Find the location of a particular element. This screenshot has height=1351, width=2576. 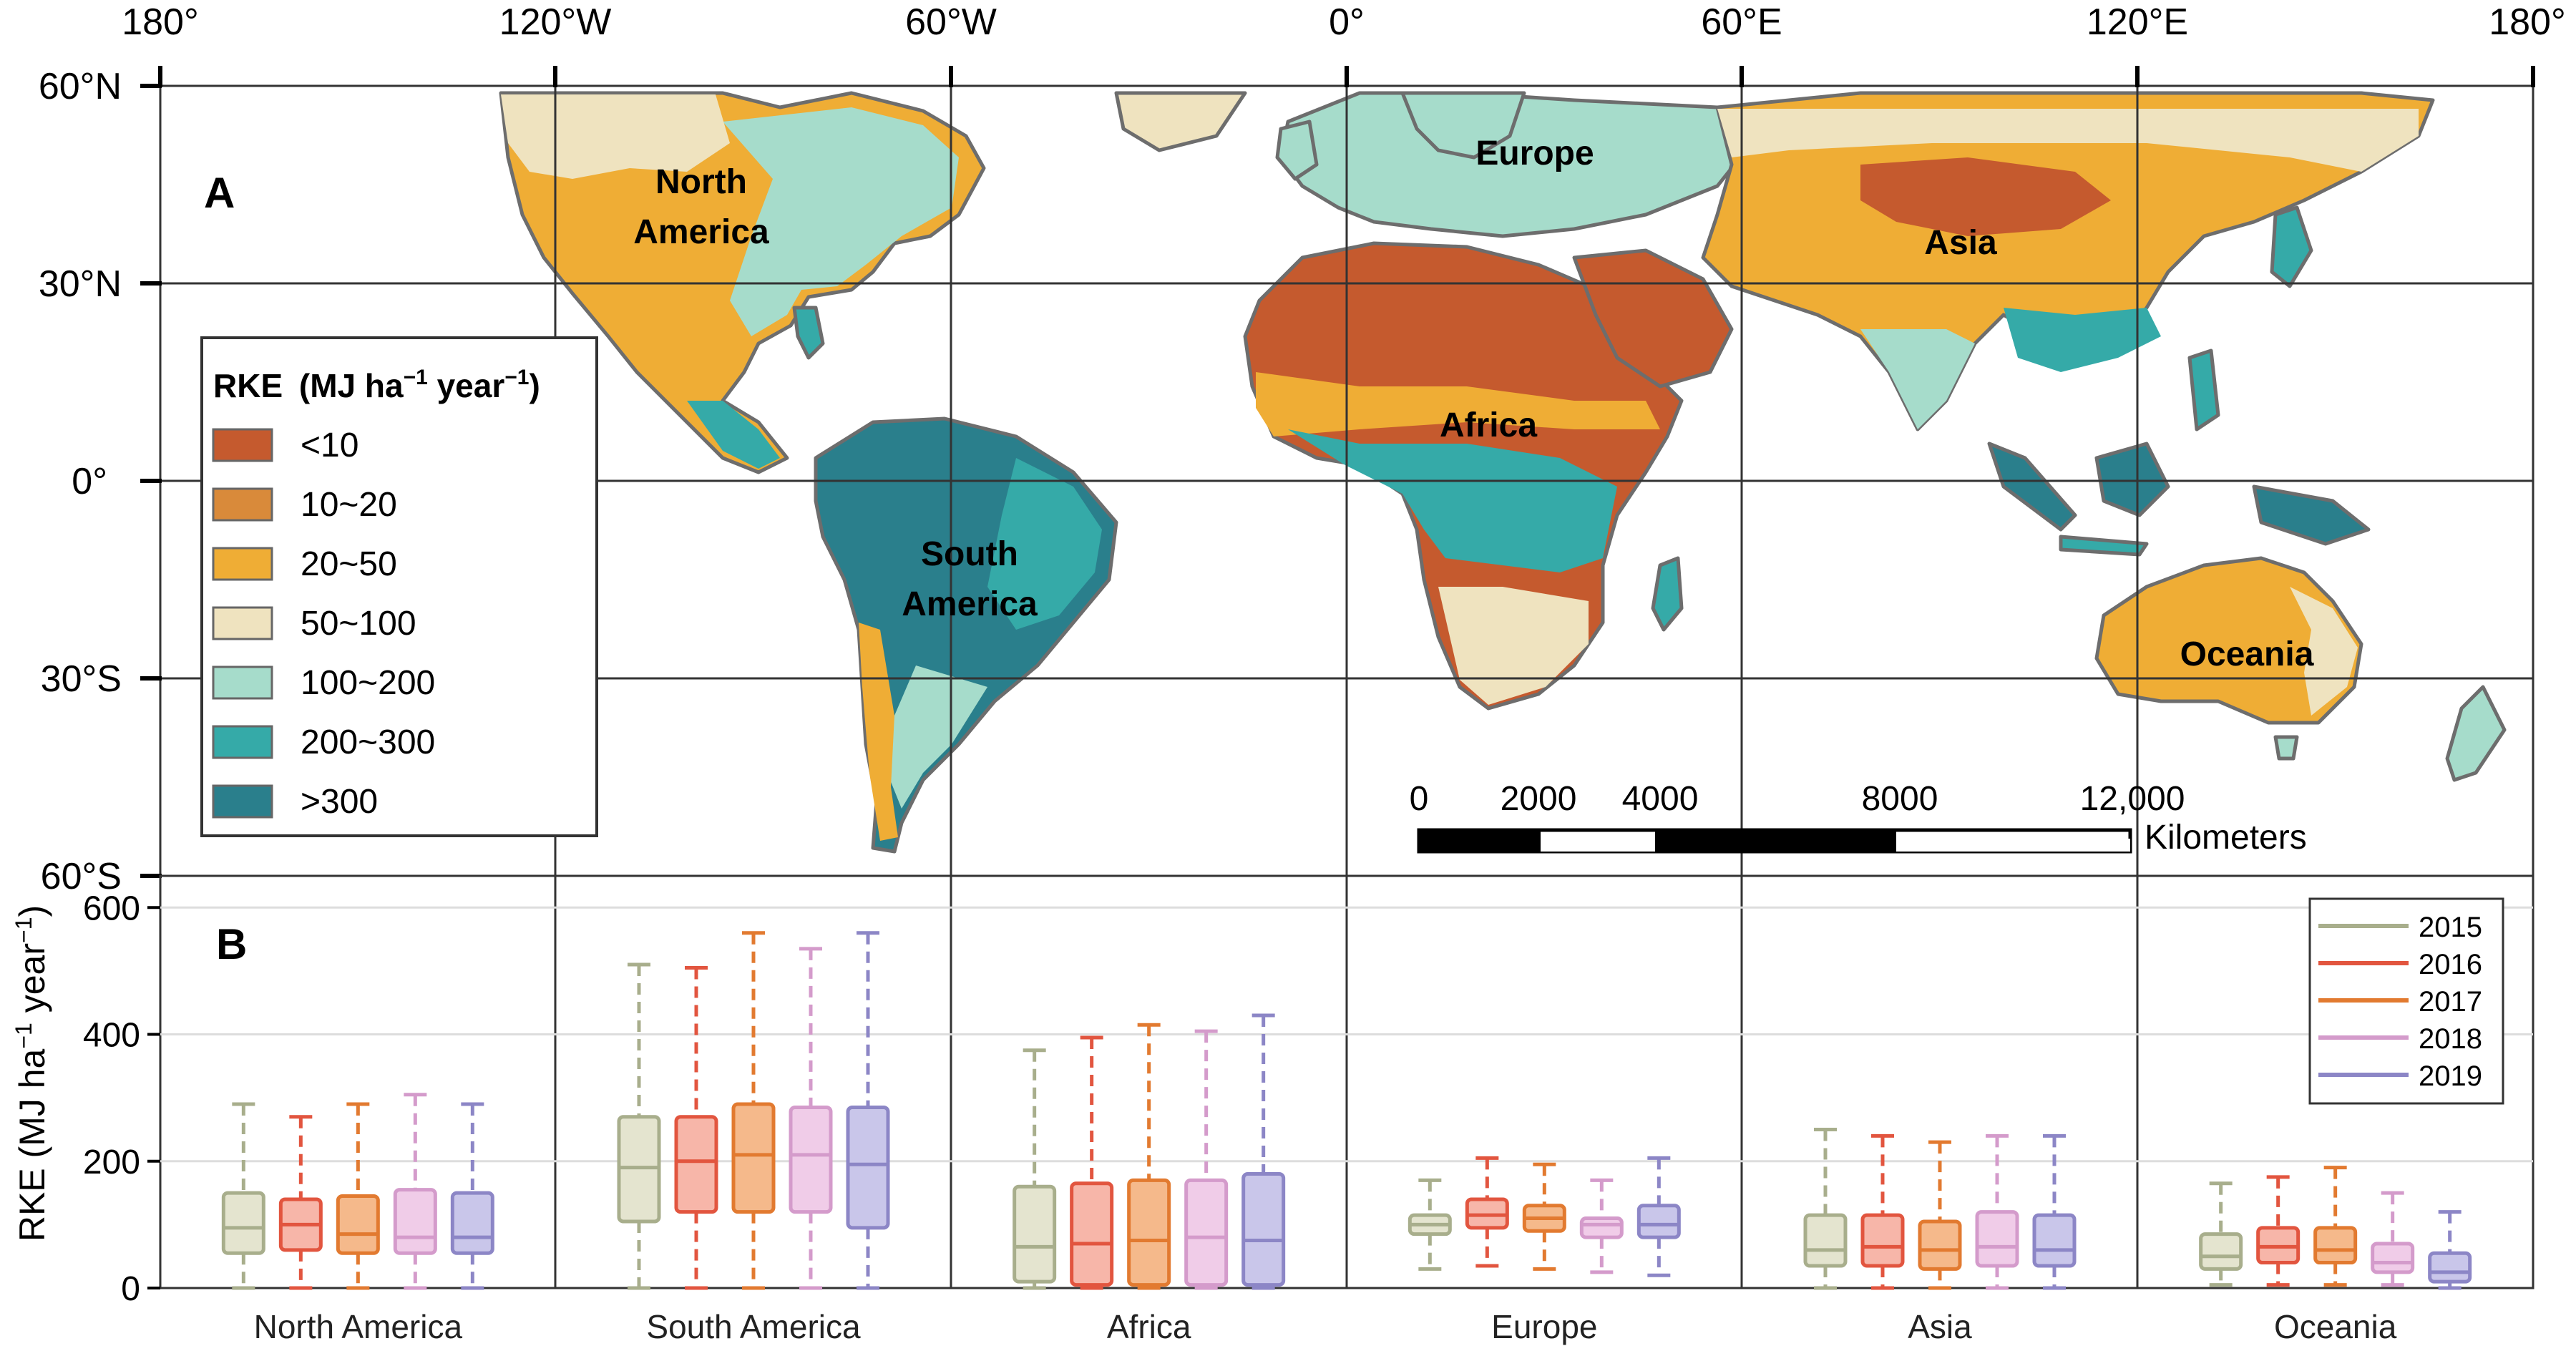

y-tick-label-0: 0 is located at coordinates (130, 1289).